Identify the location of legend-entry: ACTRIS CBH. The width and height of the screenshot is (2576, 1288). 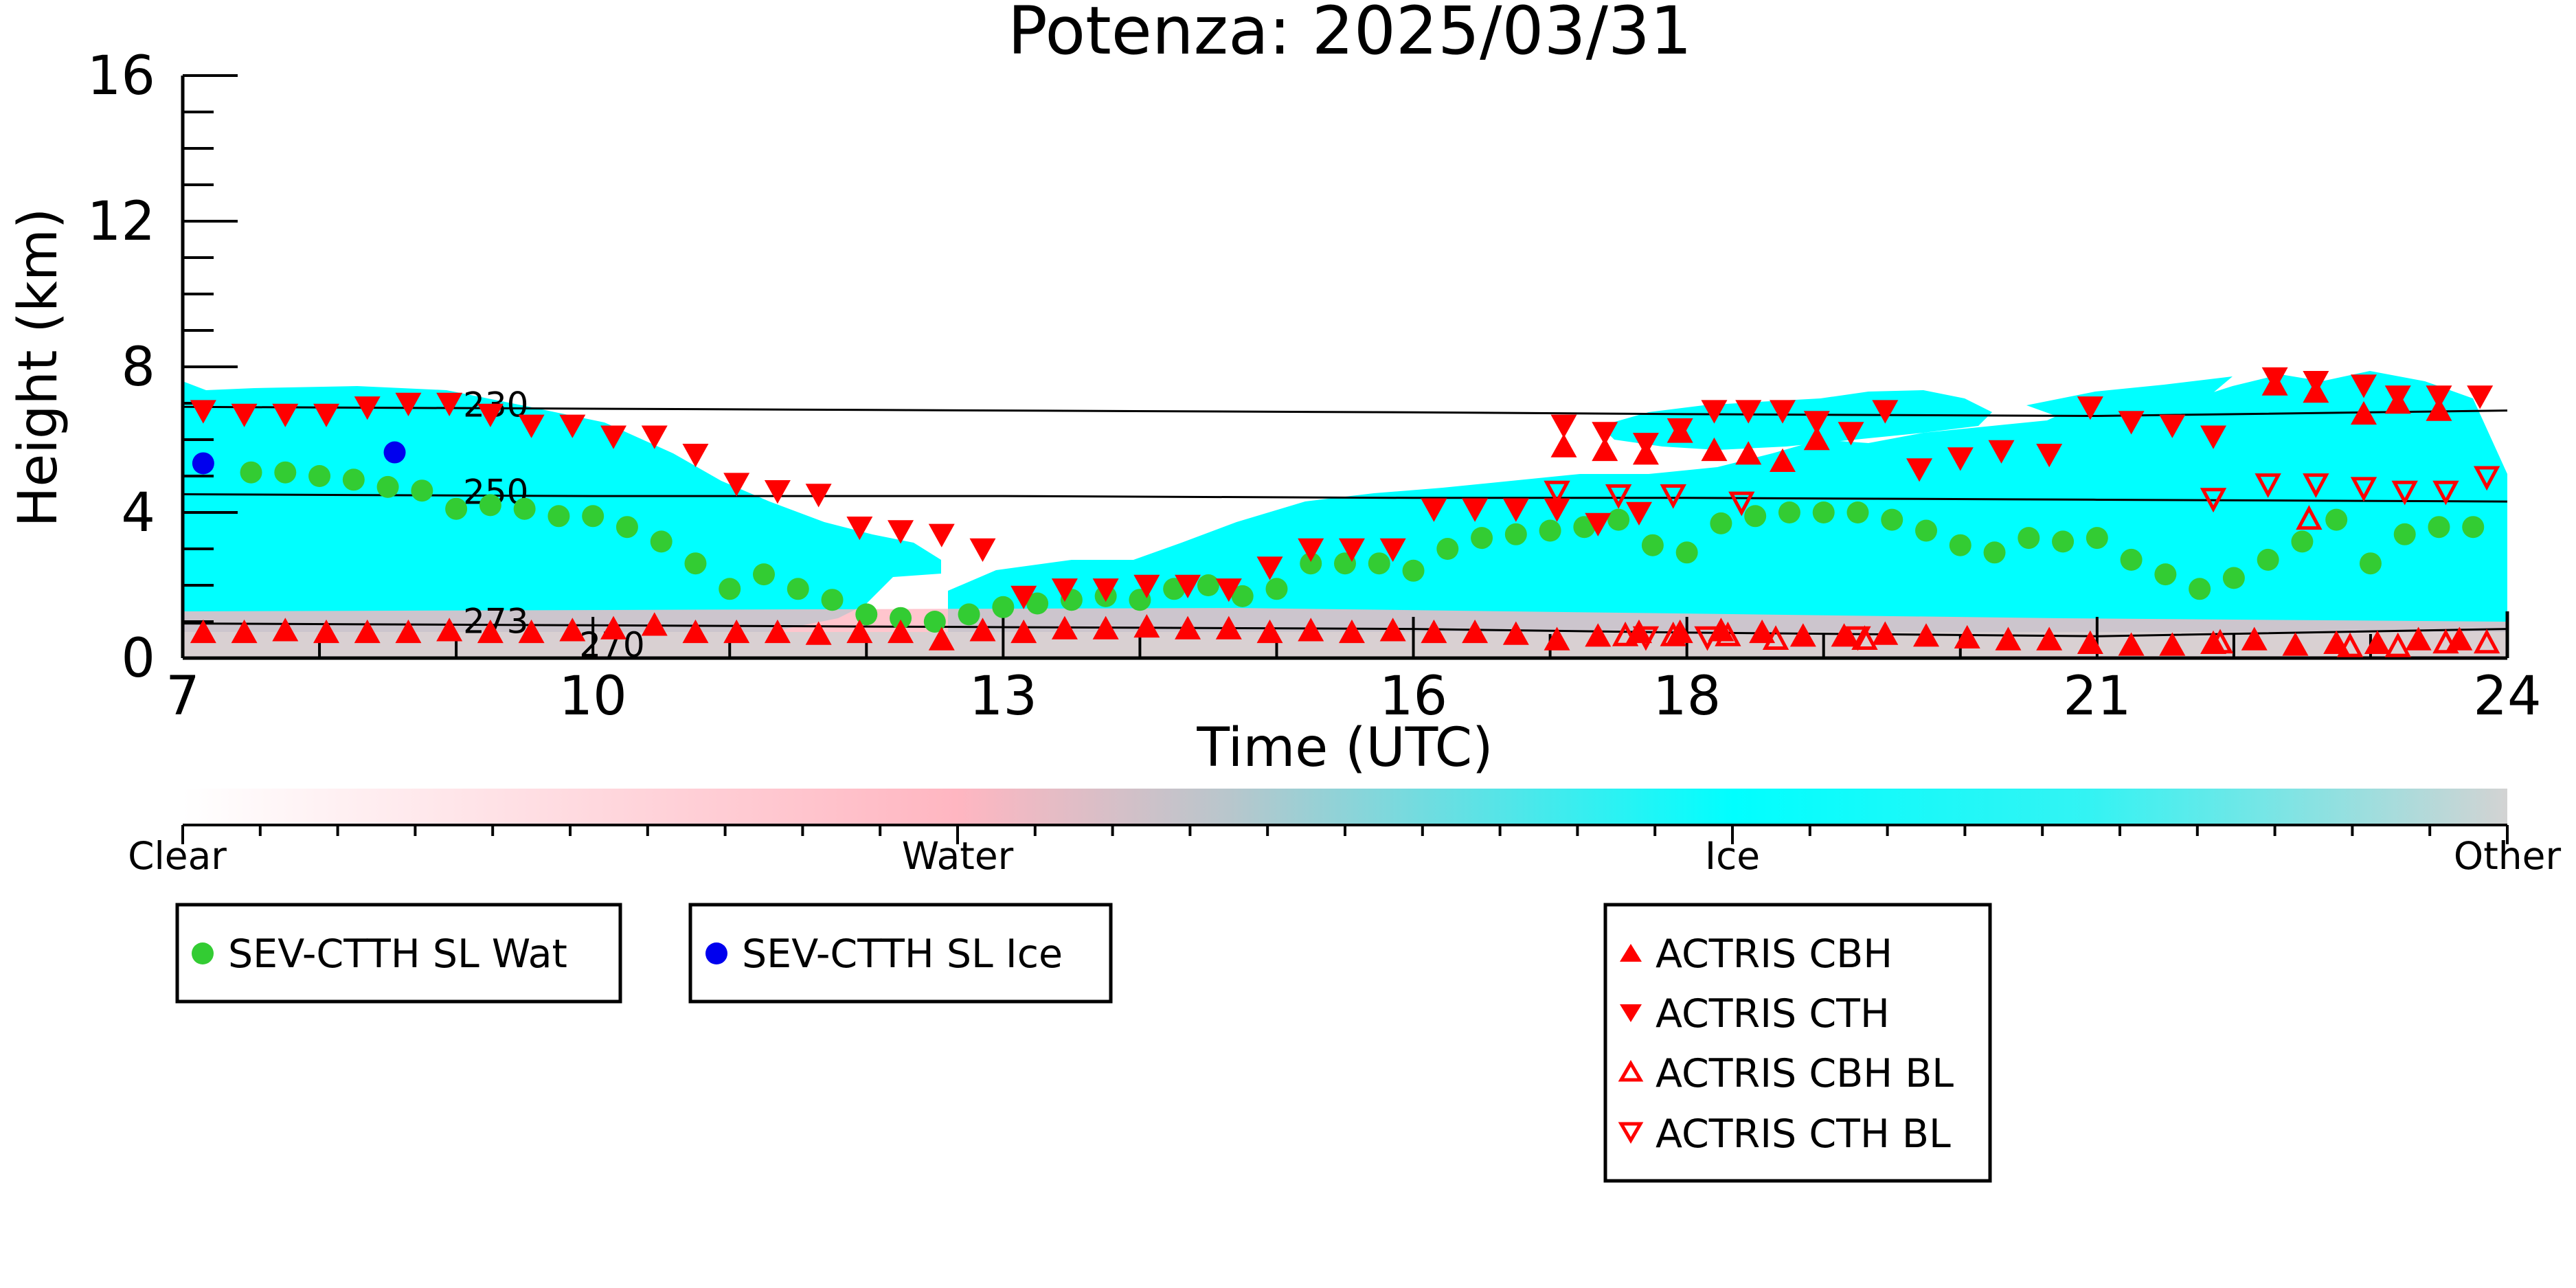
(1774, 954).